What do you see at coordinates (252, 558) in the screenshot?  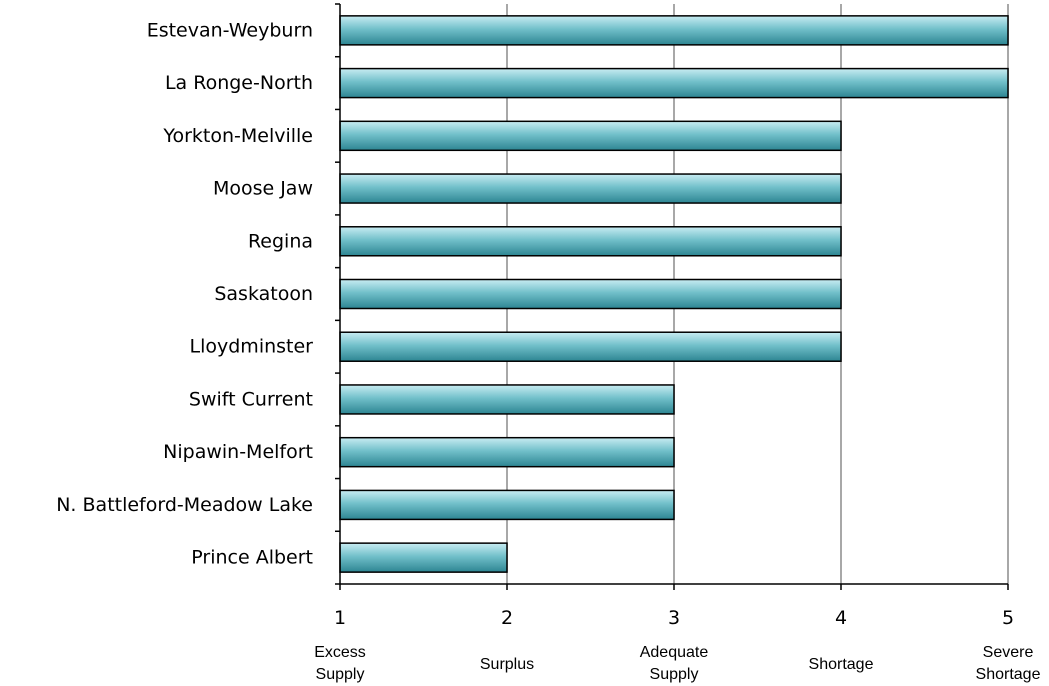 I see `category-label: Prince Albert` at bounding box center [252, 558].